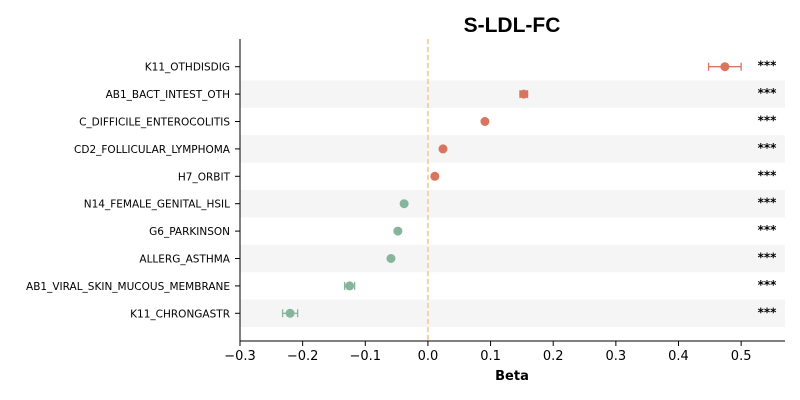 This screenshot has width=800, height=400. What do you see at coordinates (512, 376) in the screenshot?
I see `x-axis-label: Beta` at bounding box center [512, 376].